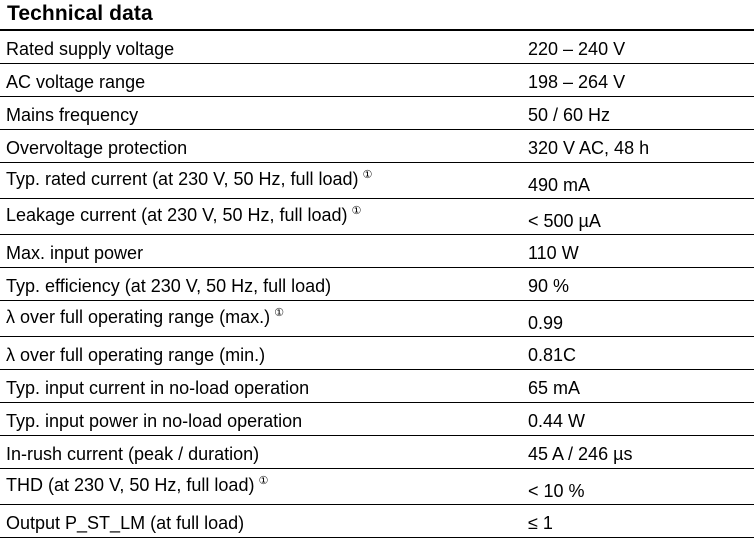 This screenshot has height=538, width=754. Describe the element at coordinates (557, 421) in the screenshot. I see `parameter-value: 0.44 W` at that location.